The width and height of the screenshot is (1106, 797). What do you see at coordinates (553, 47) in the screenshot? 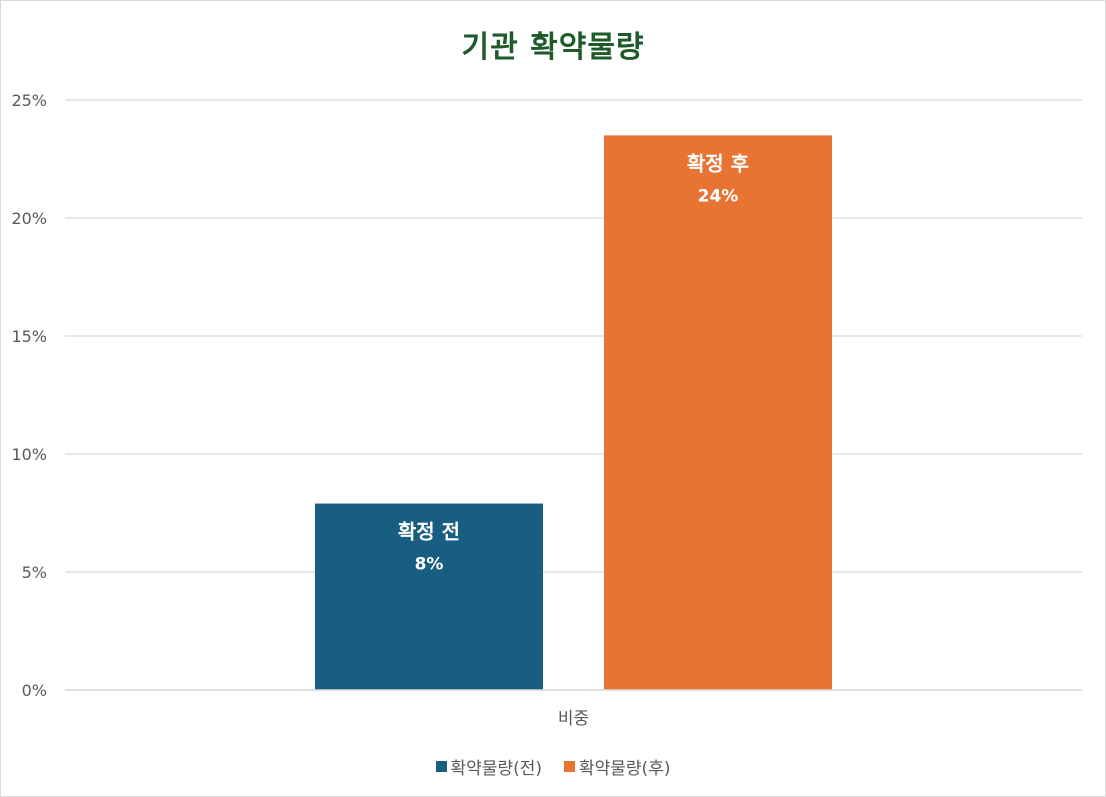
I see `chart-title: 기관 확약물량` at bounding box center [553, 47].